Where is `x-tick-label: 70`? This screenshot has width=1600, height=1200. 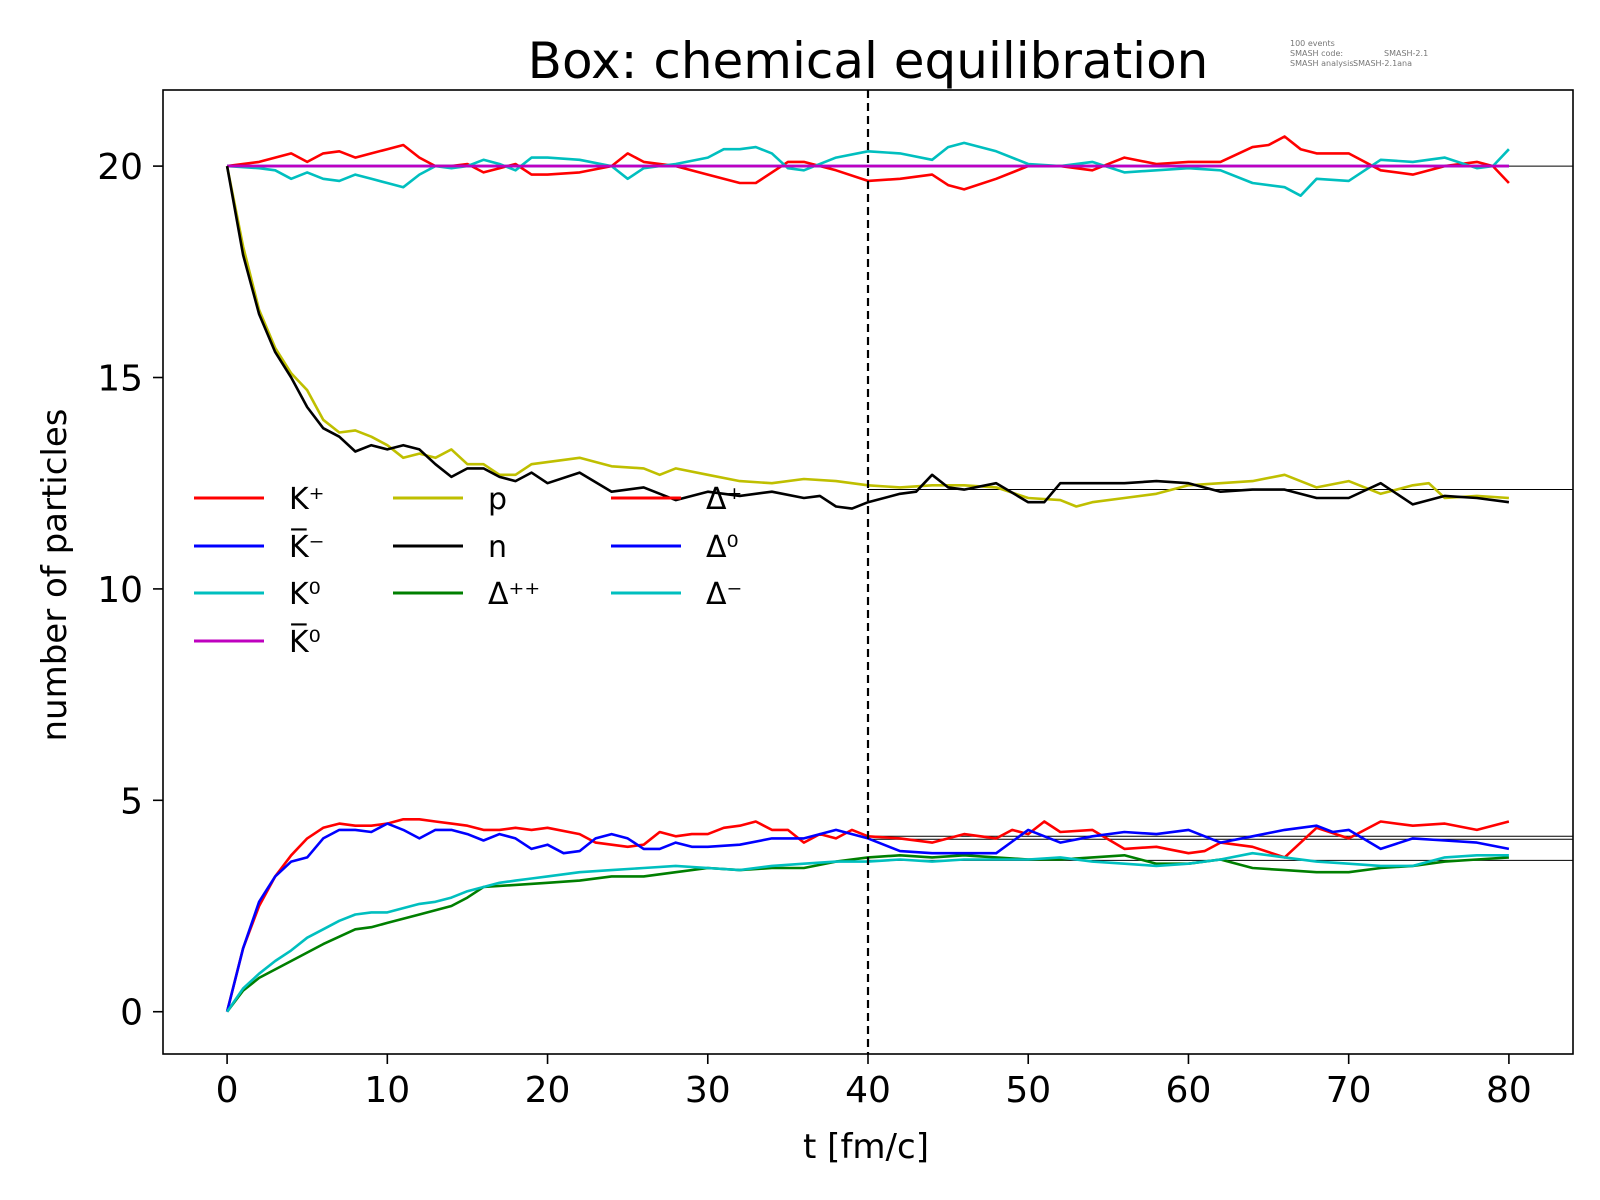 x-tick-label: 70 is located at coordinates (1349, 1090).